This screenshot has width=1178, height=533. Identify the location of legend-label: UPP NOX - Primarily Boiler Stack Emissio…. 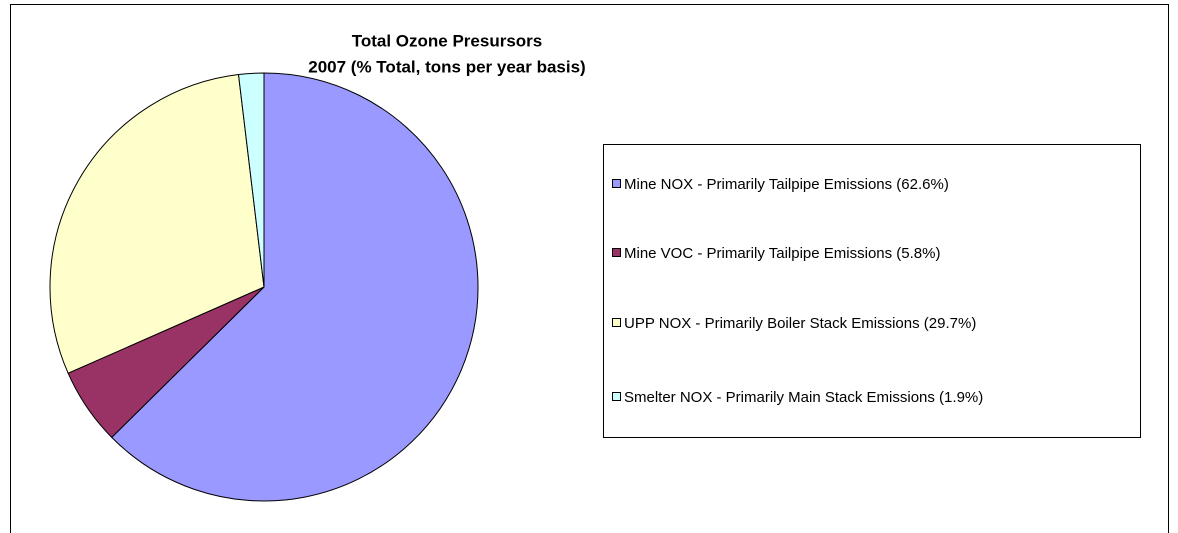
(800, 323).